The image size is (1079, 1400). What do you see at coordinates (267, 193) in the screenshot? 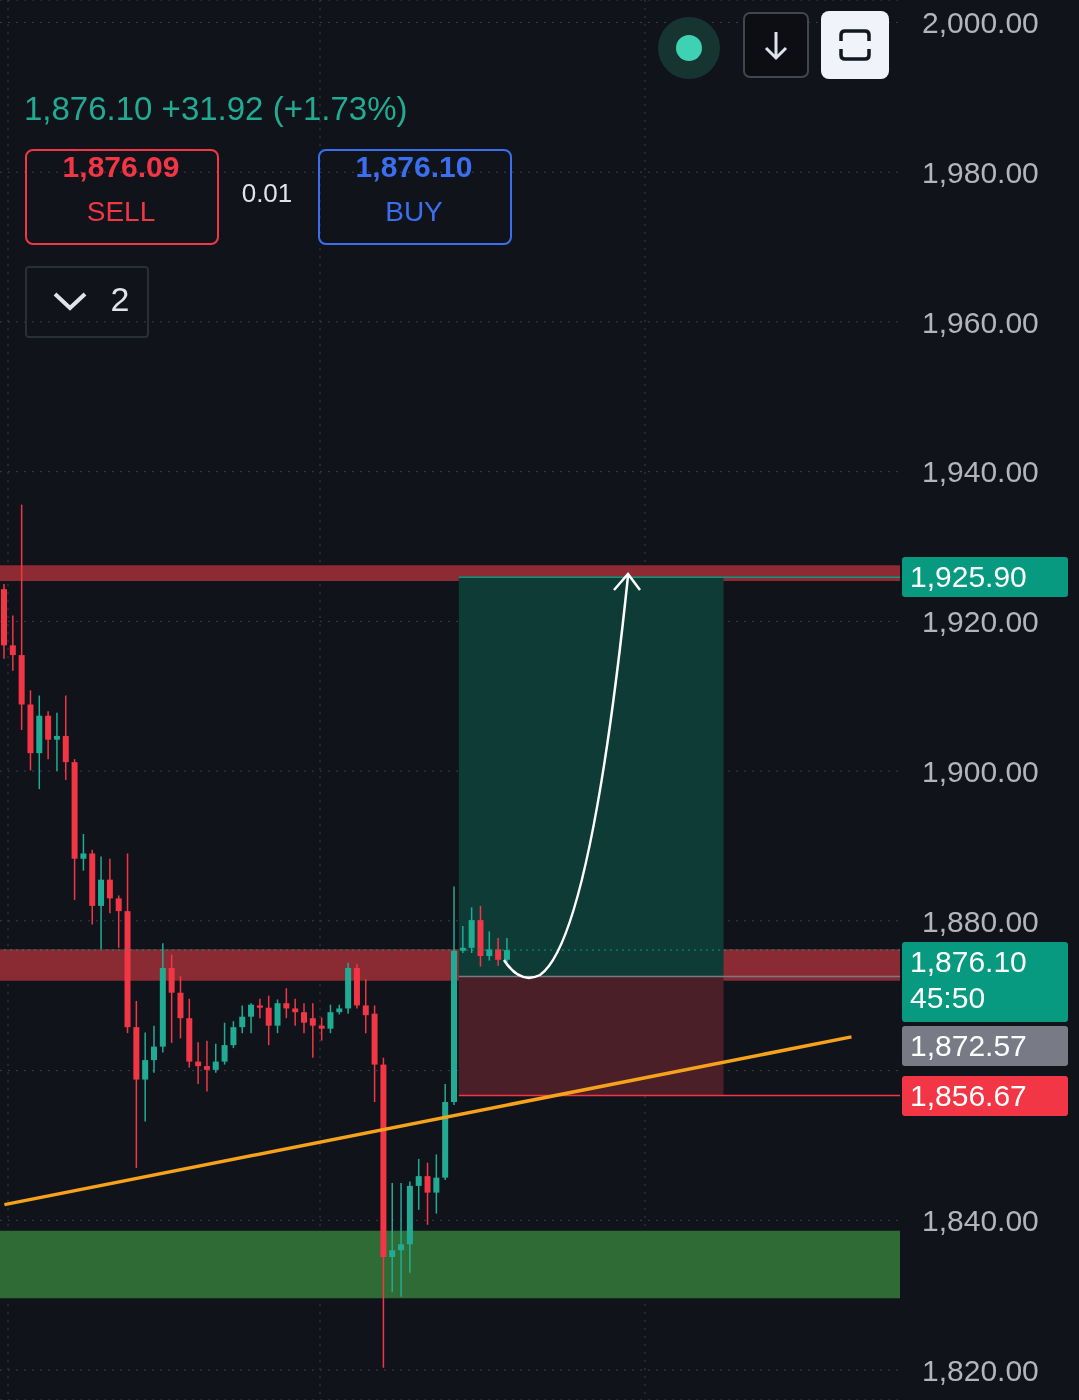
I see `annotation: 0.01` at bounding box center [267, 193].